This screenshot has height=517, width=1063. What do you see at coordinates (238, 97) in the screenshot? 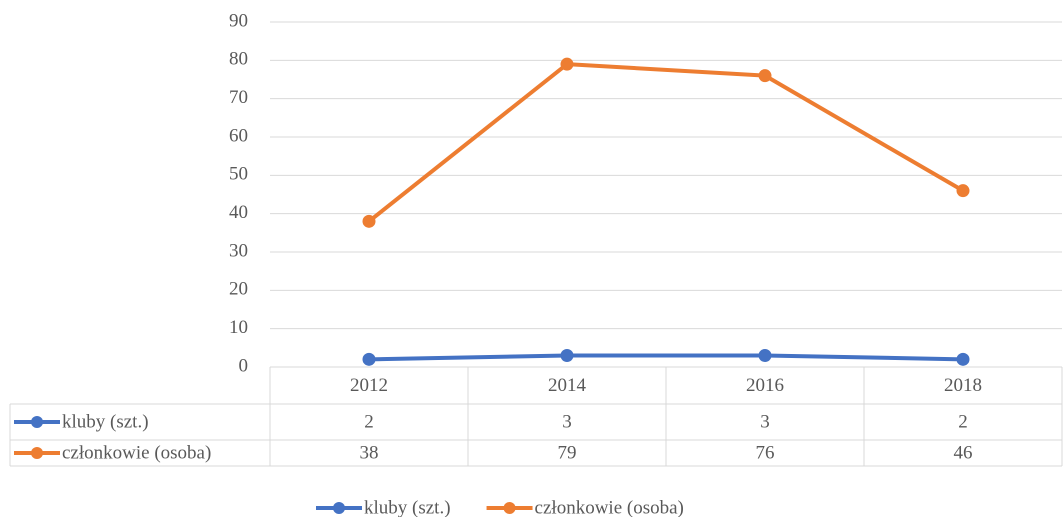
I see `y-tick-label: 70` at bounding box center [238, 97].